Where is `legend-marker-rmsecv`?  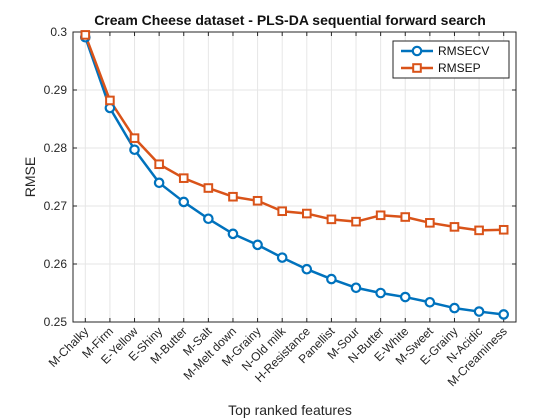
legend-marker-rmsecv is located at coordinates (417, 51).